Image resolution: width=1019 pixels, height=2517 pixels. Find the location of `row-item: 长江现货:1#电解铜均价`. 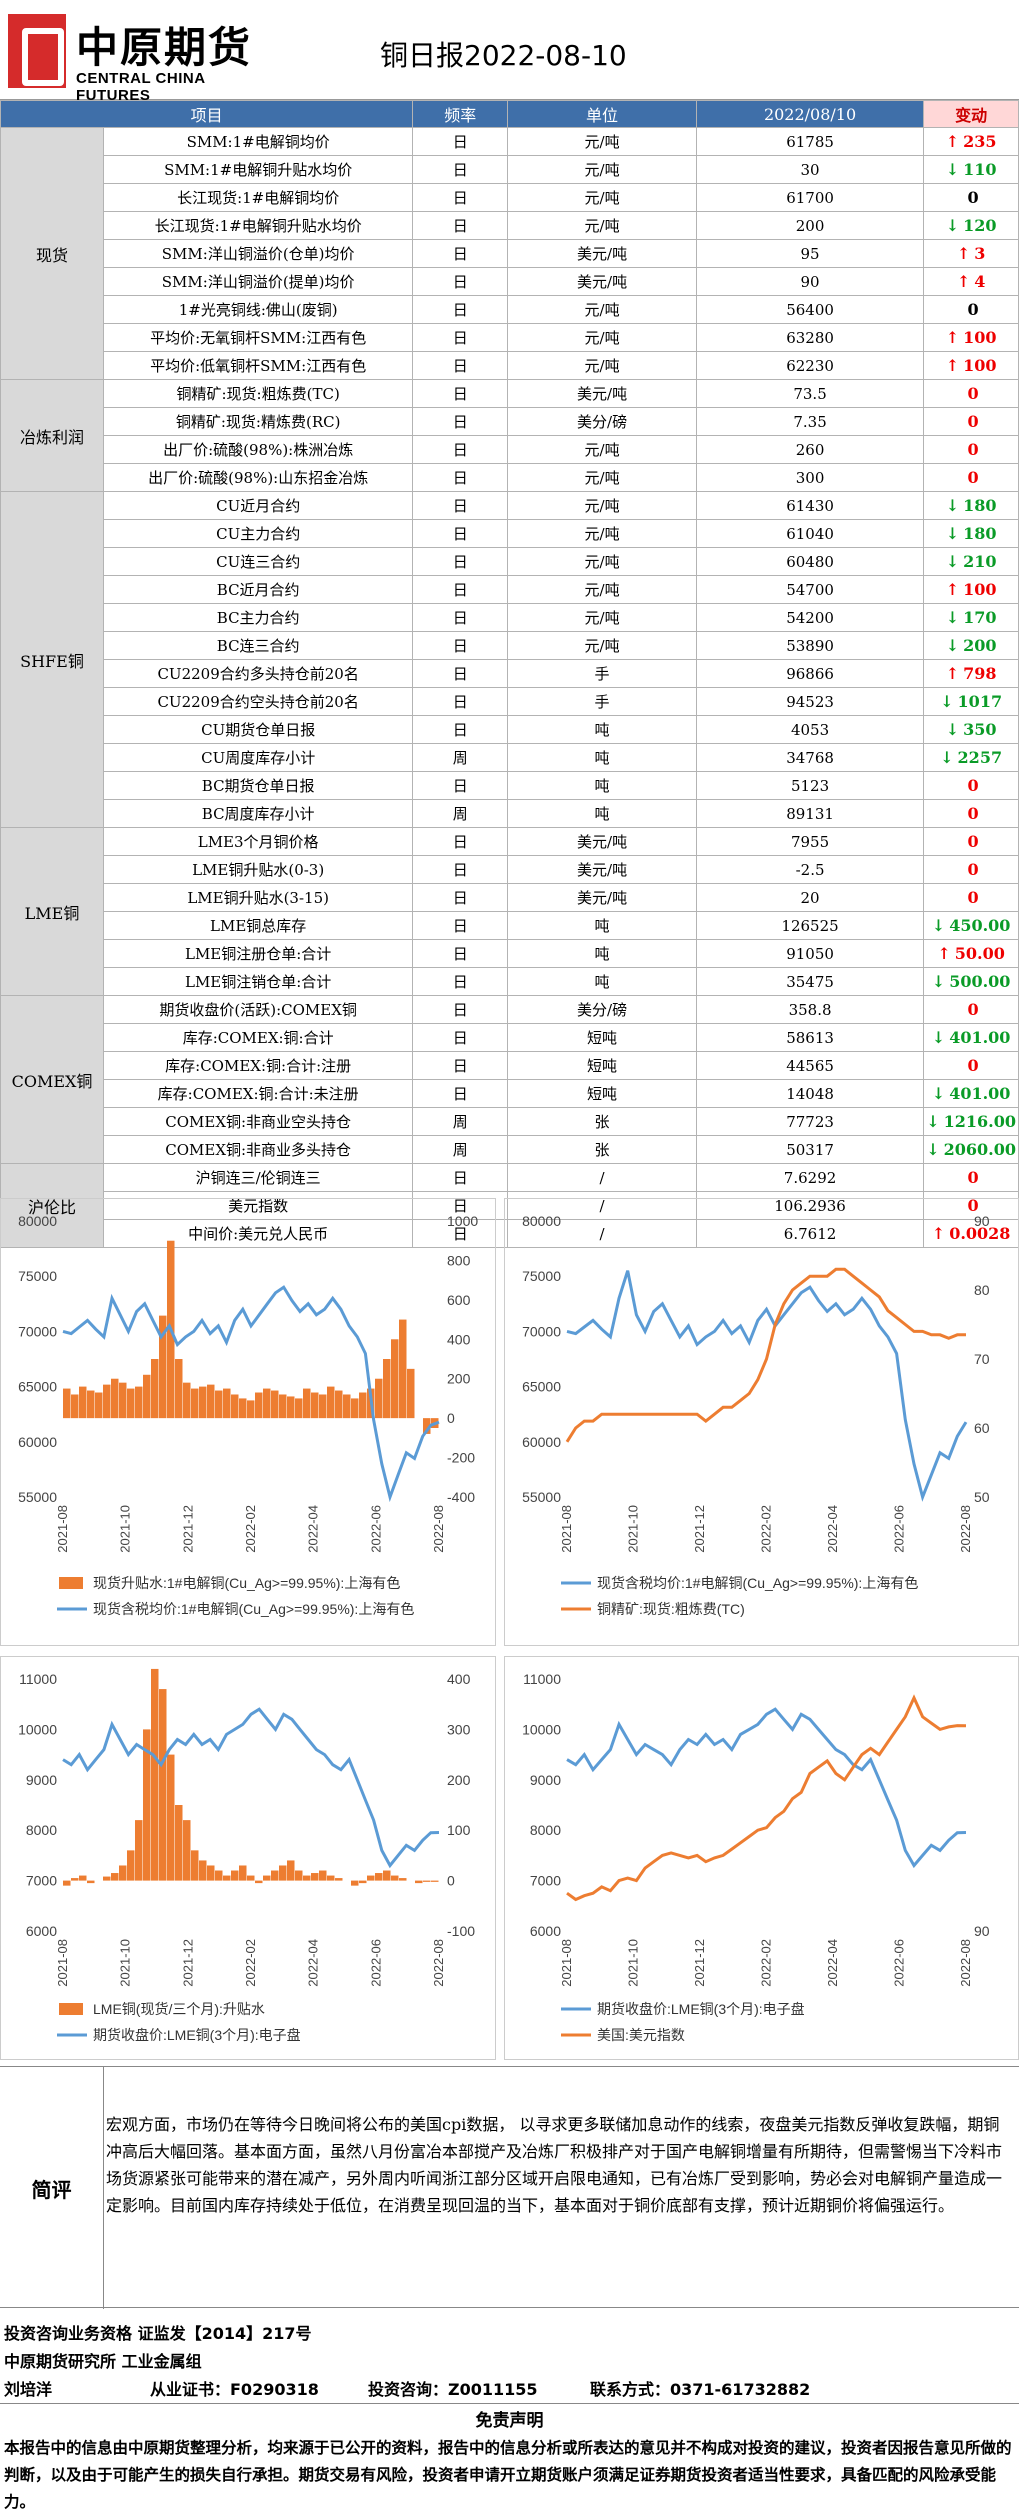

row-item: 长江现货:1#电解铜均价 is located at coordinates (258, 197).